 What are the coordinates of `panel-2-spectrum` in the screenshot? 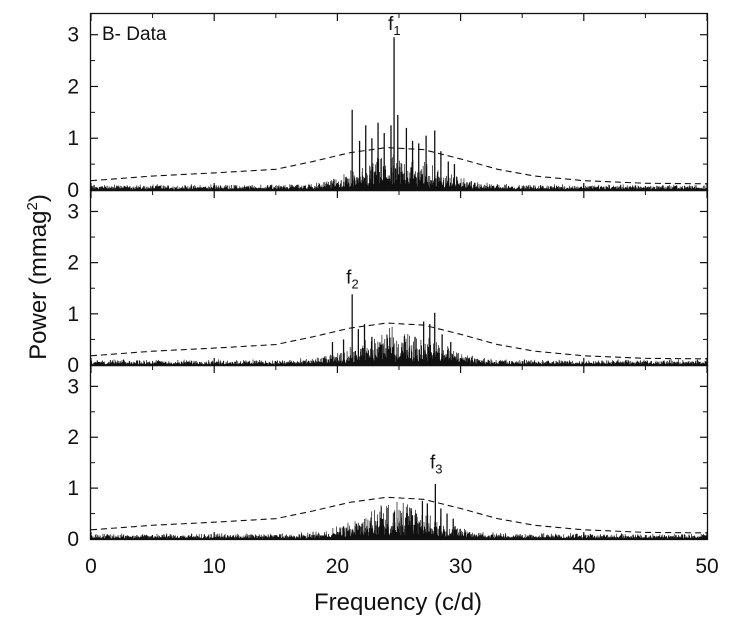 It's located at (399, 345).